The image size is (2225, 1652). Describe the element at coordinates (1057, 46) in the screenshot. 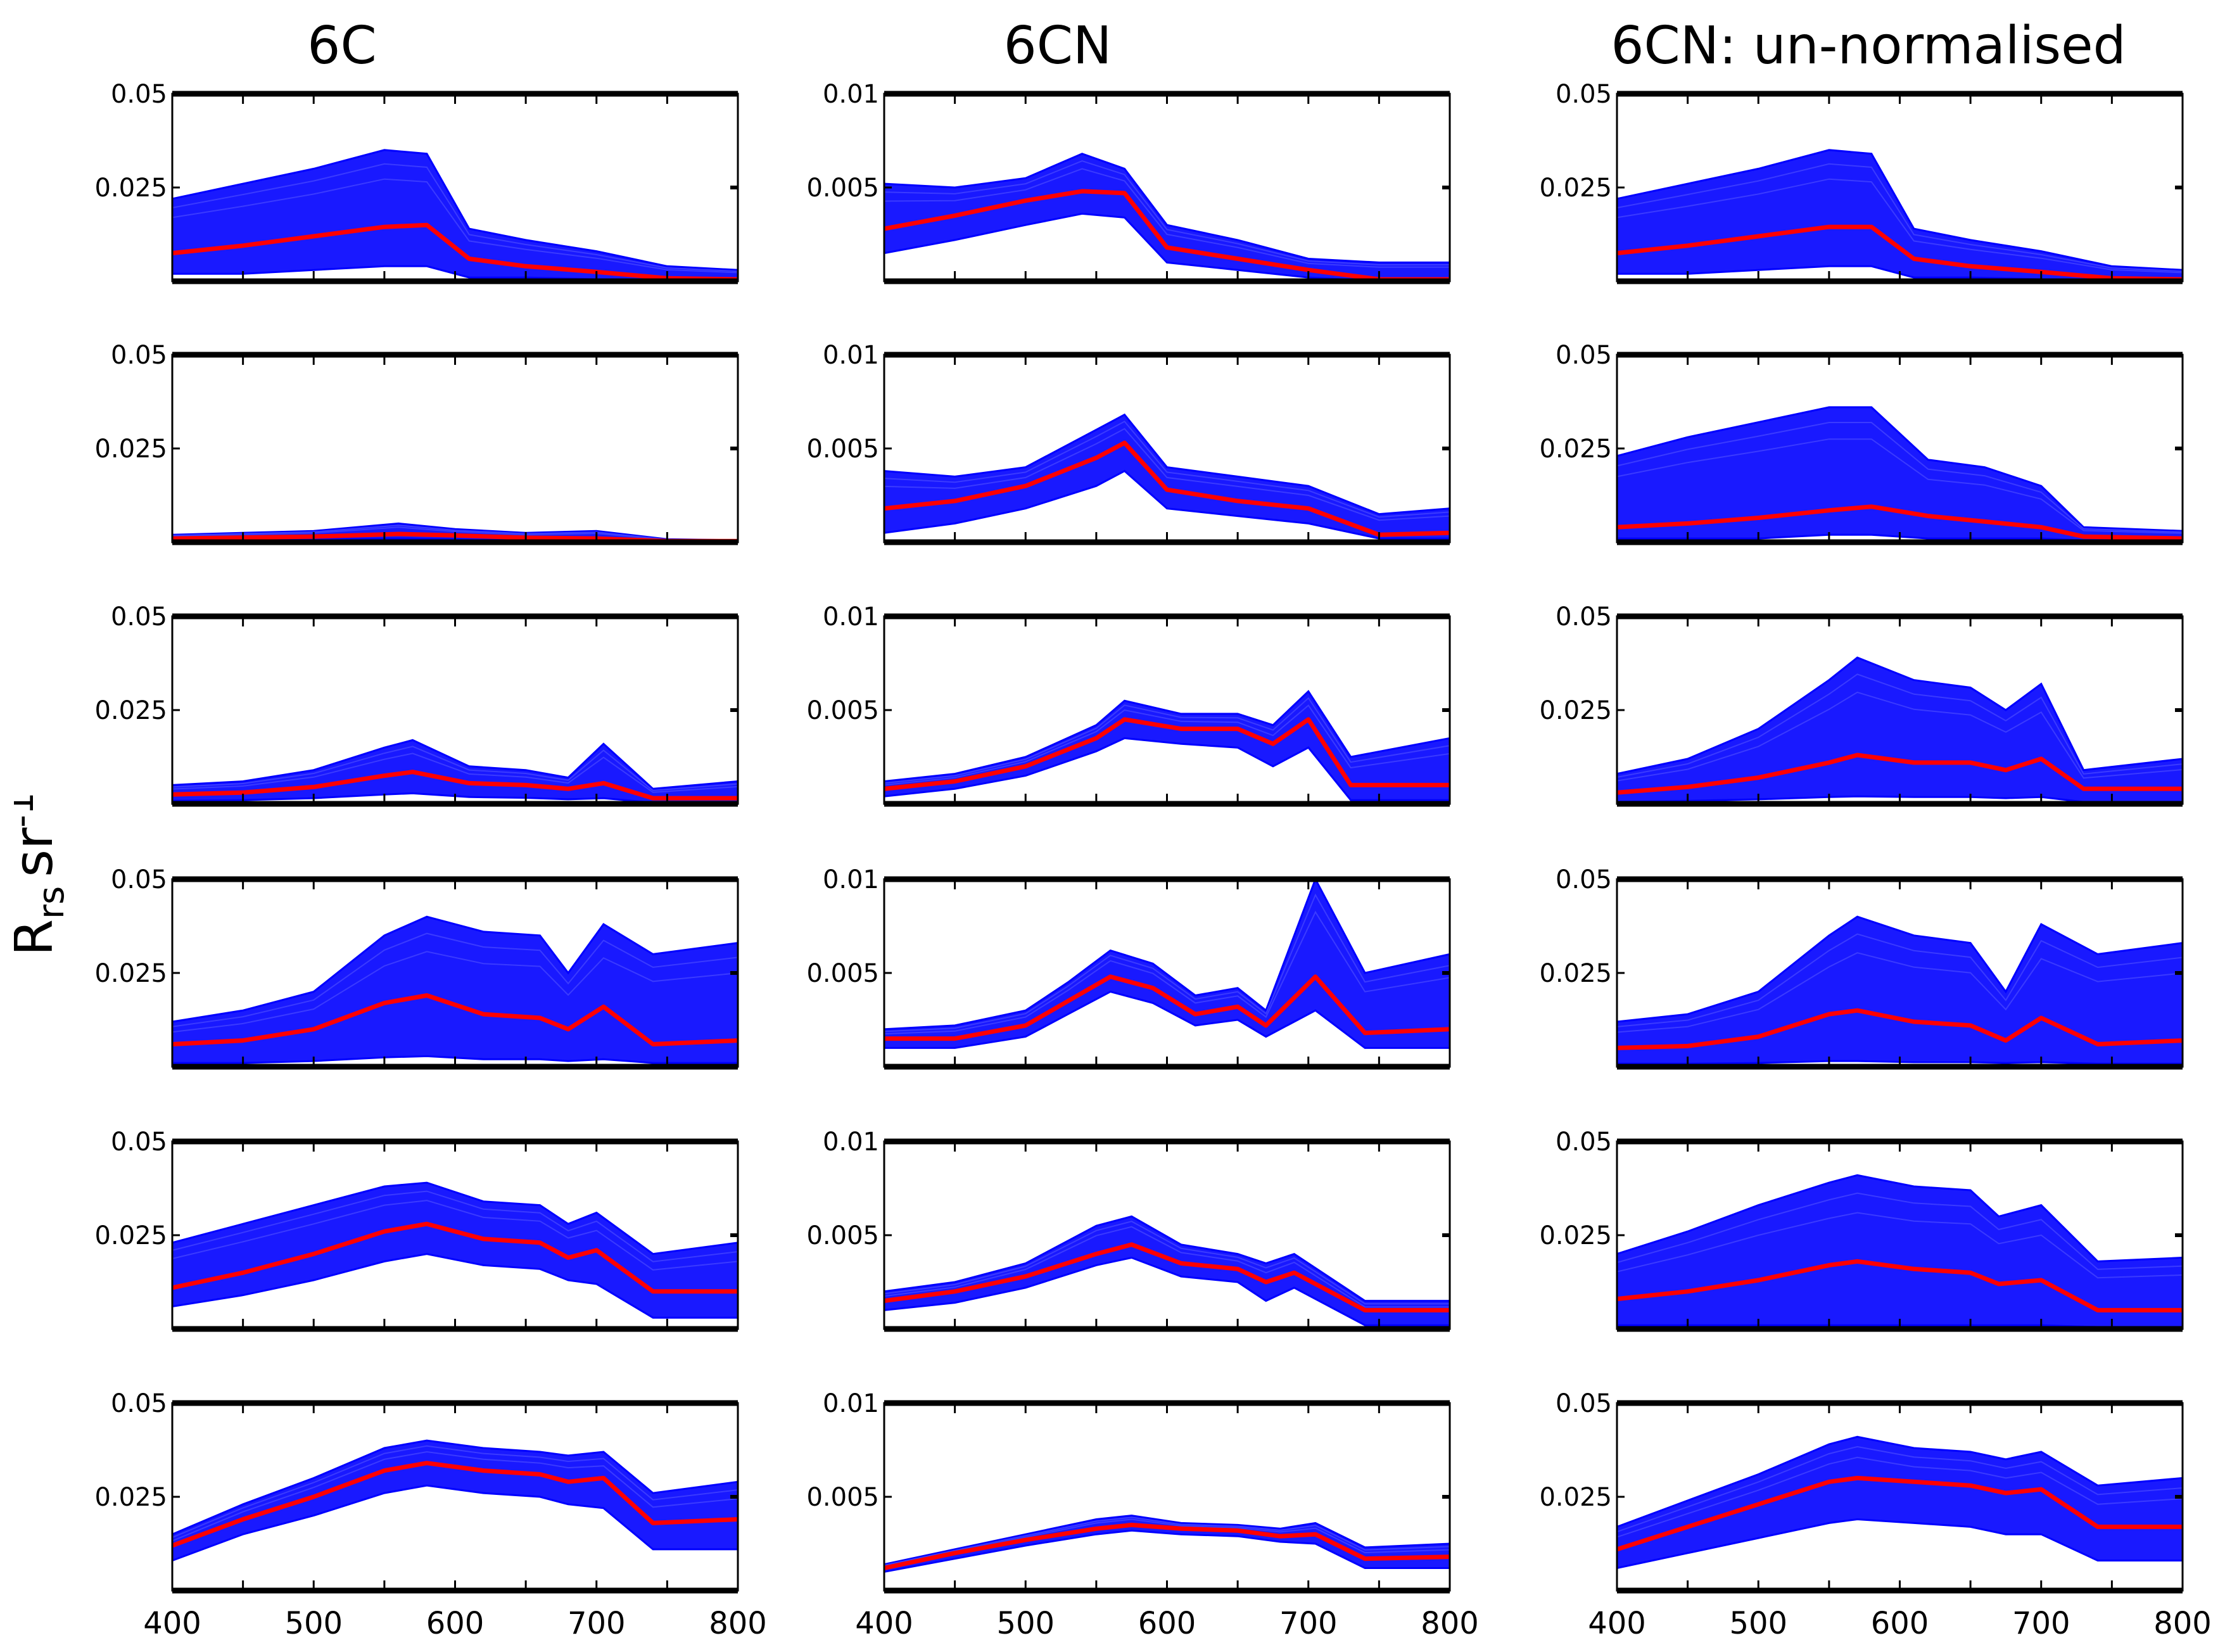

I see `column-title-6cn: 6CN` at that location.